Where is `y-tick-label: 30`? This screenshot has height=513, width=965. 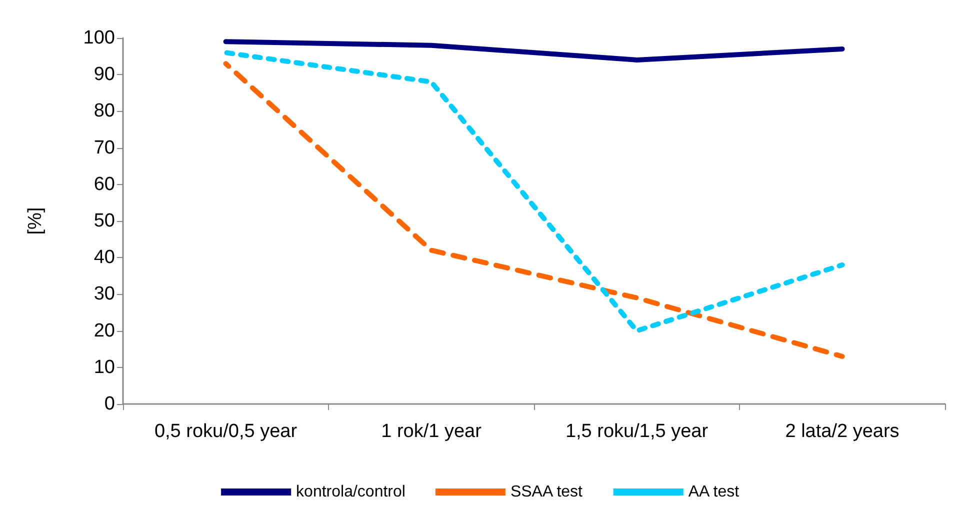
y-tick-label: 30 is located at coordinates (104, 294).